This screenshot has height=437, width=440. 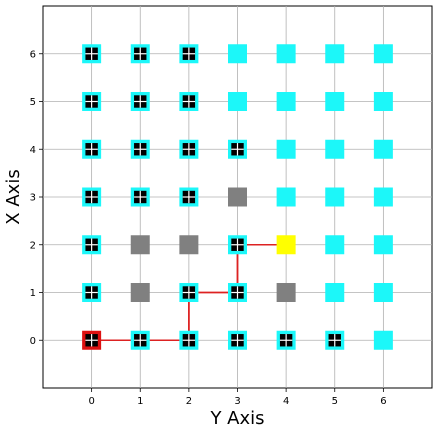 What do you see at coordinates (33, 198) in the screenshot?
I see `y-tick-label: 3` at bounding box center [33, 198].